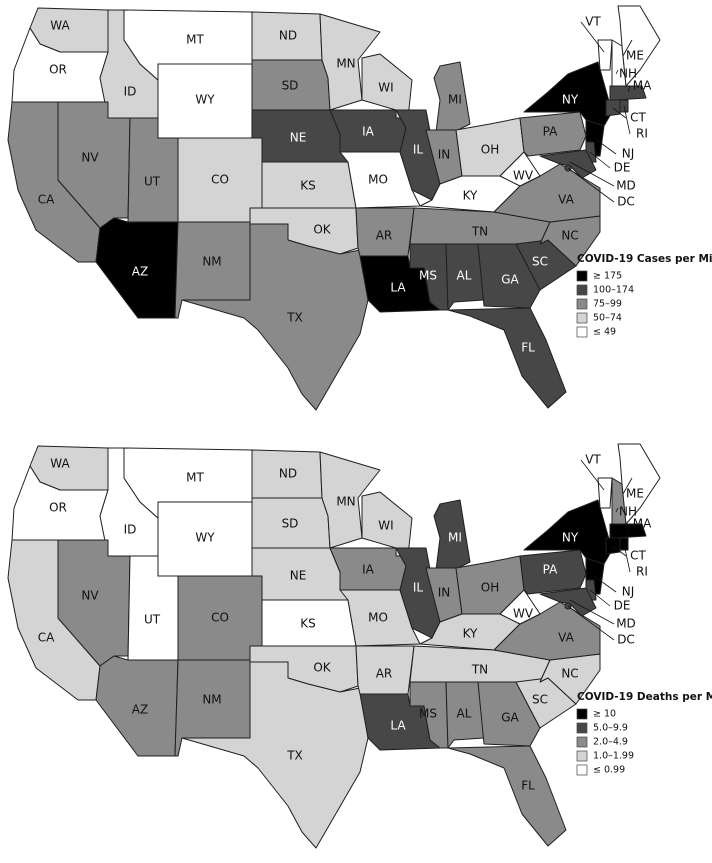  I want to click on state-label-wy: WY, so click(205, 100).